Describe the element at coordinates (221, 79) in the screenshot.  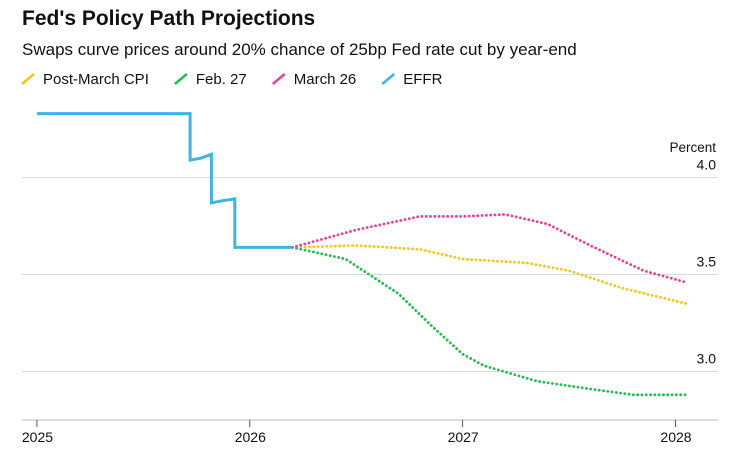
I see `legend-label: Feb. 27` at that location.